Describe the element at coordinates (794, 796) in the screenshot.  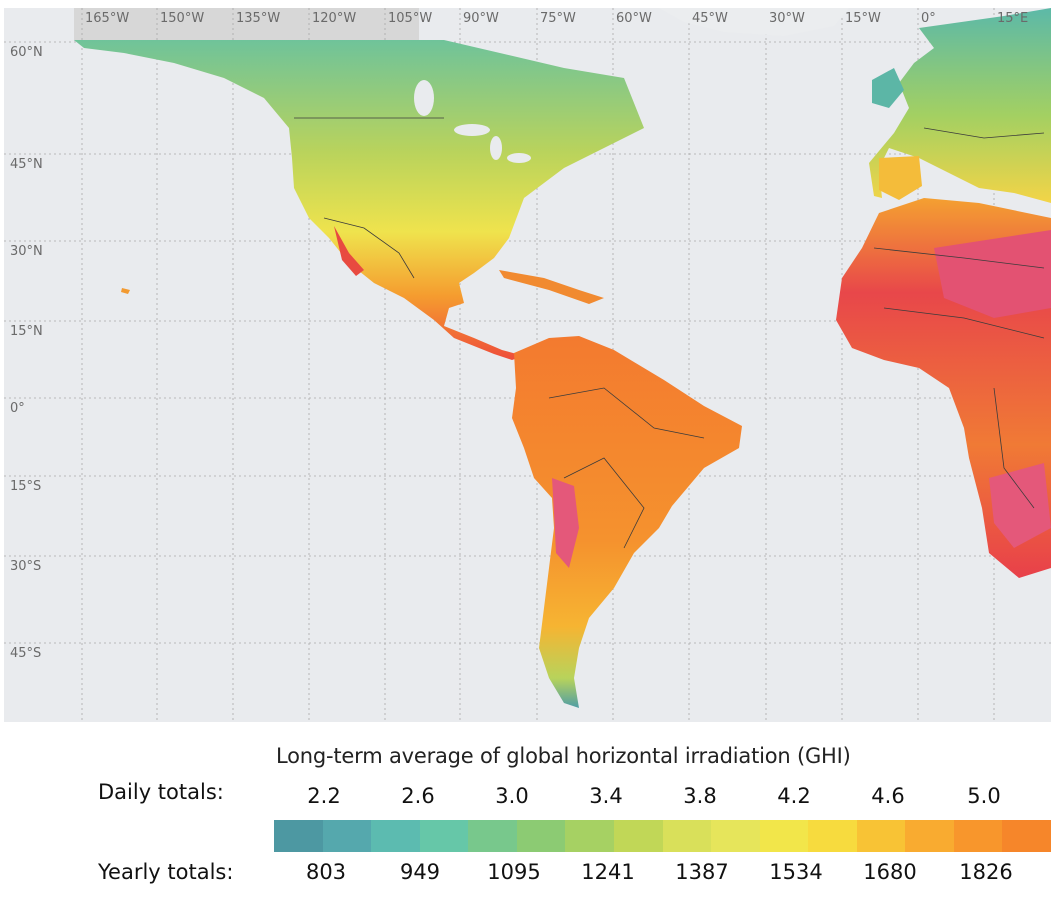
I see `daily-tick: 4.2` at that location.